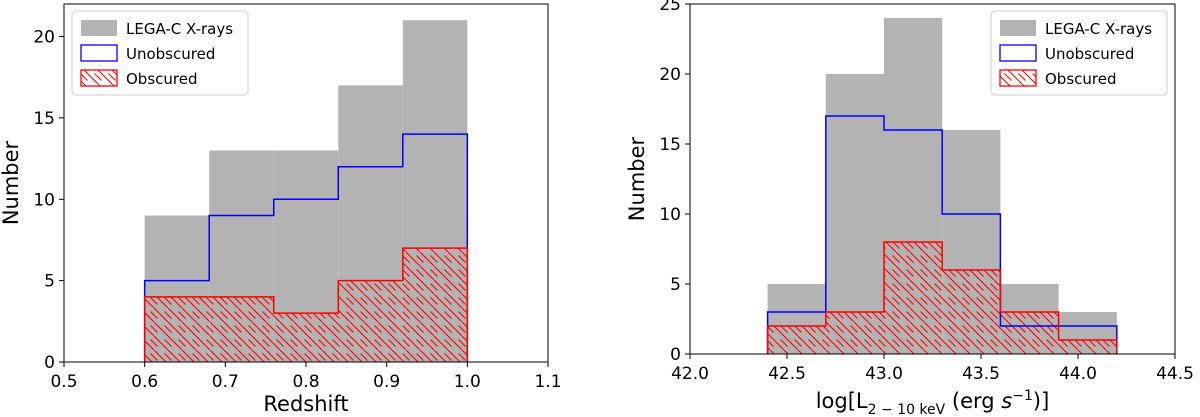  I want to click on x-tick-label: 42.5, so click(787, 374).